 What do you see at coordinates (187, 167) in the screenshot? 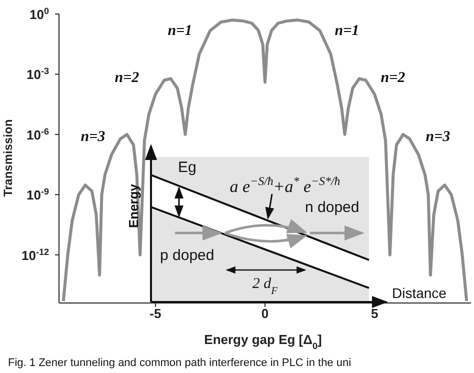
I see `annotation: Eg` at bounding box center [187, 167].